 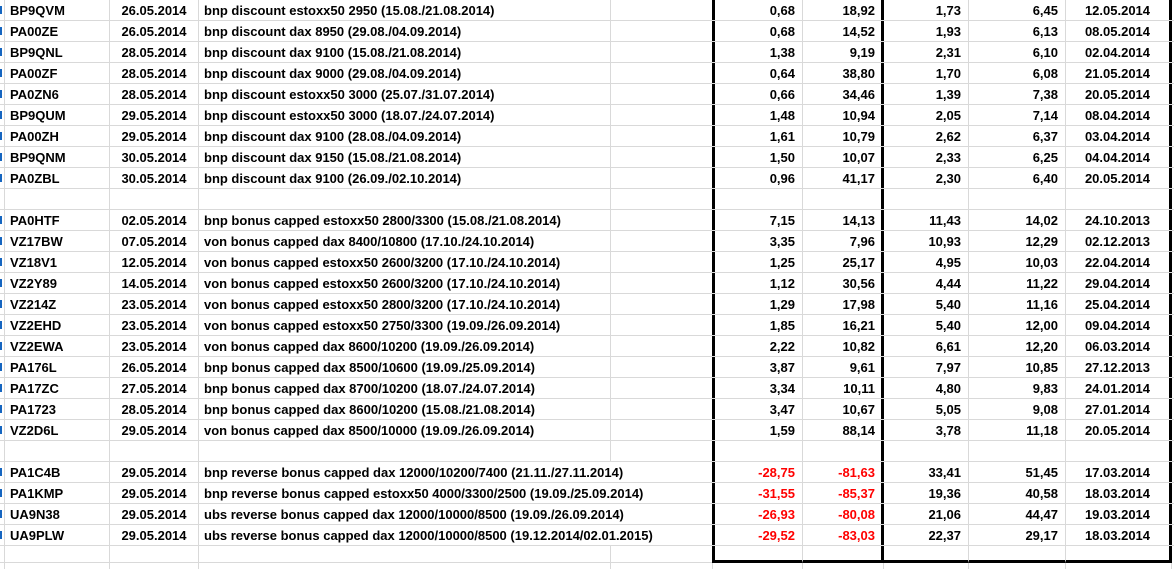 What do you see at coordinates (1017, 31) in the screenshot?
I see `cell-value-4: 6,13` at bounding box center [1017, 31].